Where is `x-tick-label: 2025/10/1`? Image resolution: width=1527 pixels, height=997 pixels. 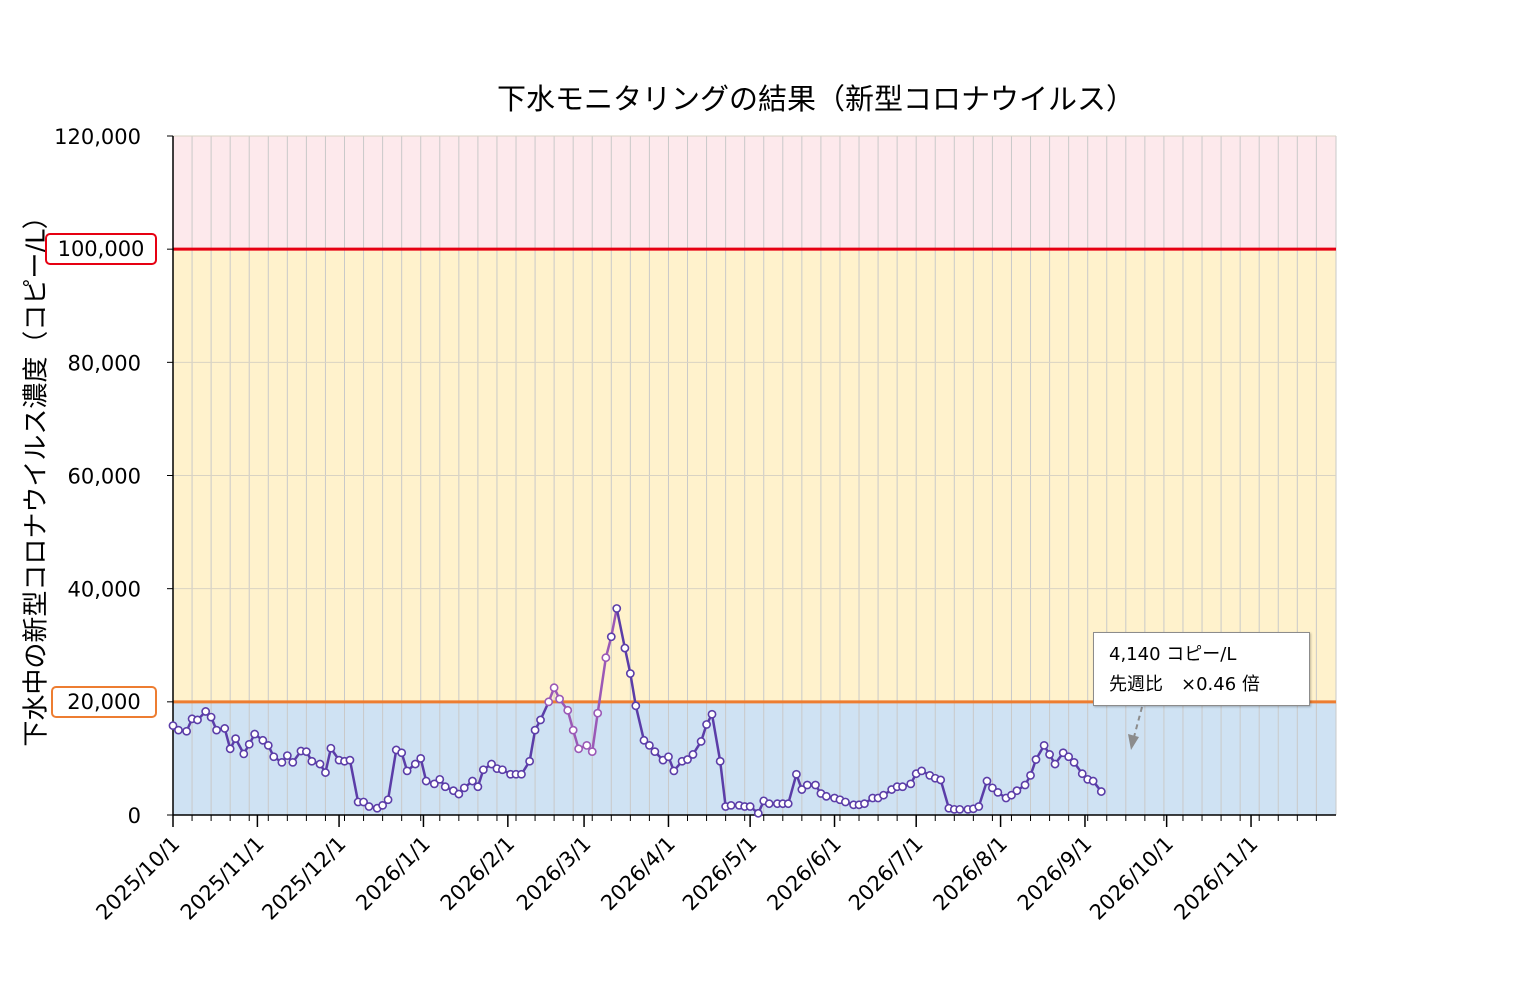
x-tick-label: 2025/10/1 is located at coordinates (137, 878).